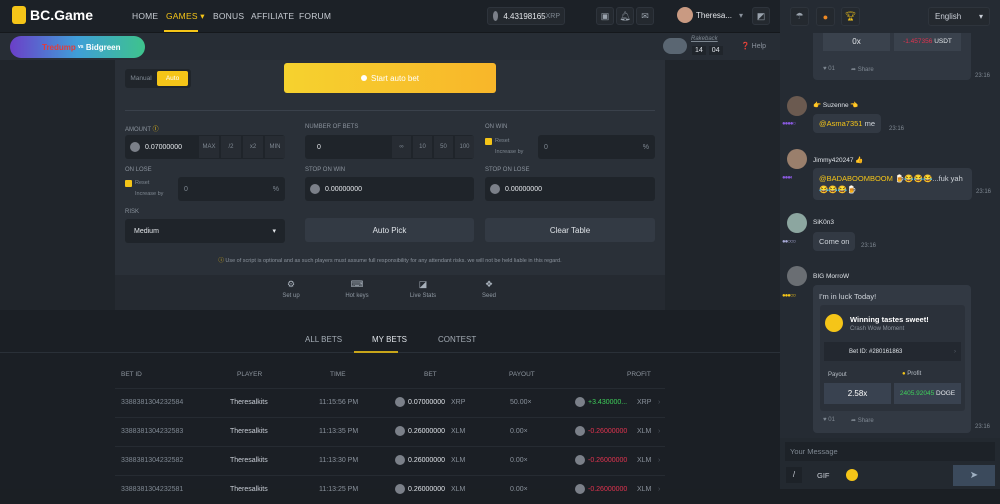 Image resolution: width=1000 pixels, height=504 pixels. I want to click on active-tab-indicator, so click(376, 352).